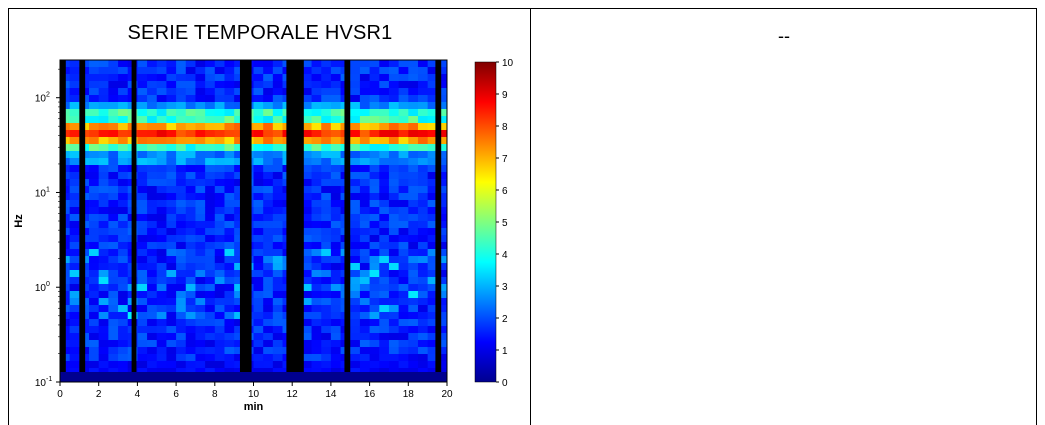 Image resolution: width=1045 pixels, height=425 pixels. I want to click on y-tick-label: 10, so click(41, 193).